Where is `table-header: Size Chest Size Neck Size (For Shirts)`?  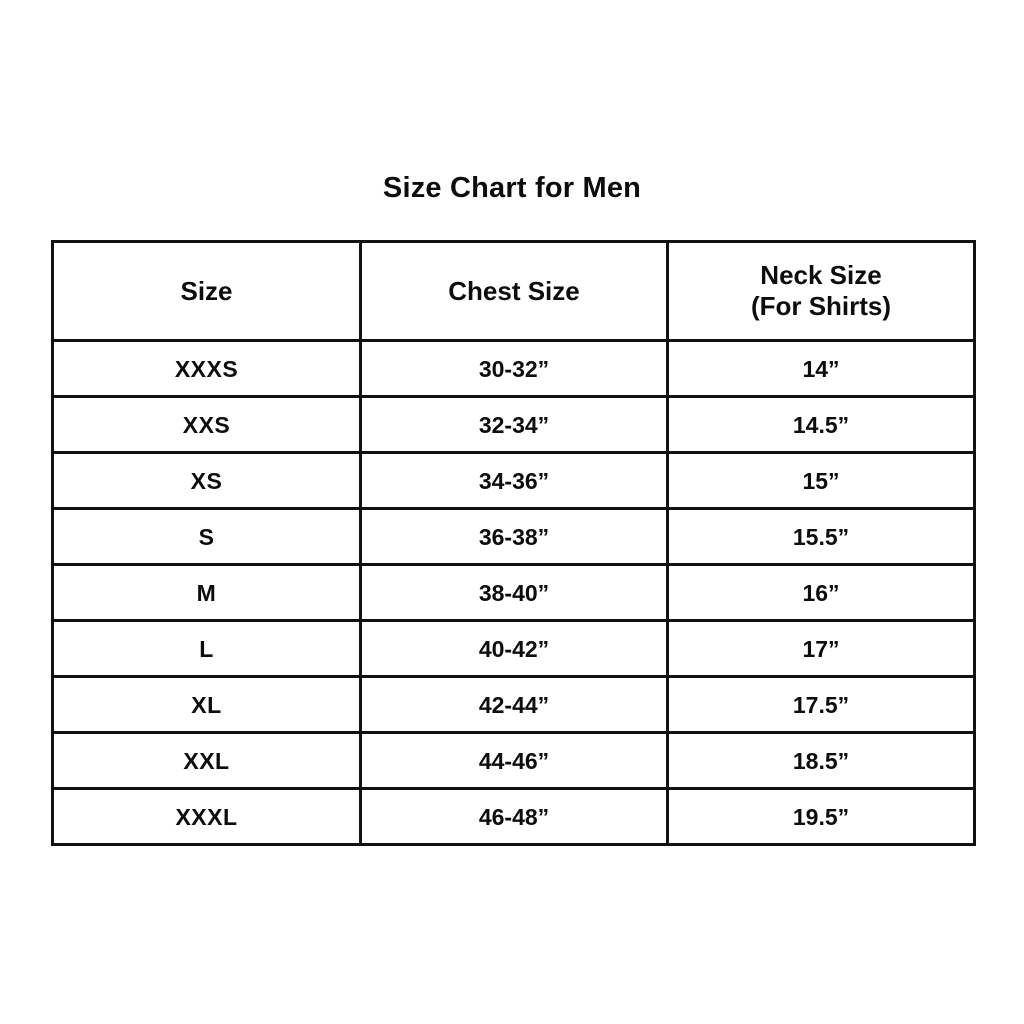 table-header: Size Chest Size Neck Size (For Shirts) is located at coordinates (513, 291).